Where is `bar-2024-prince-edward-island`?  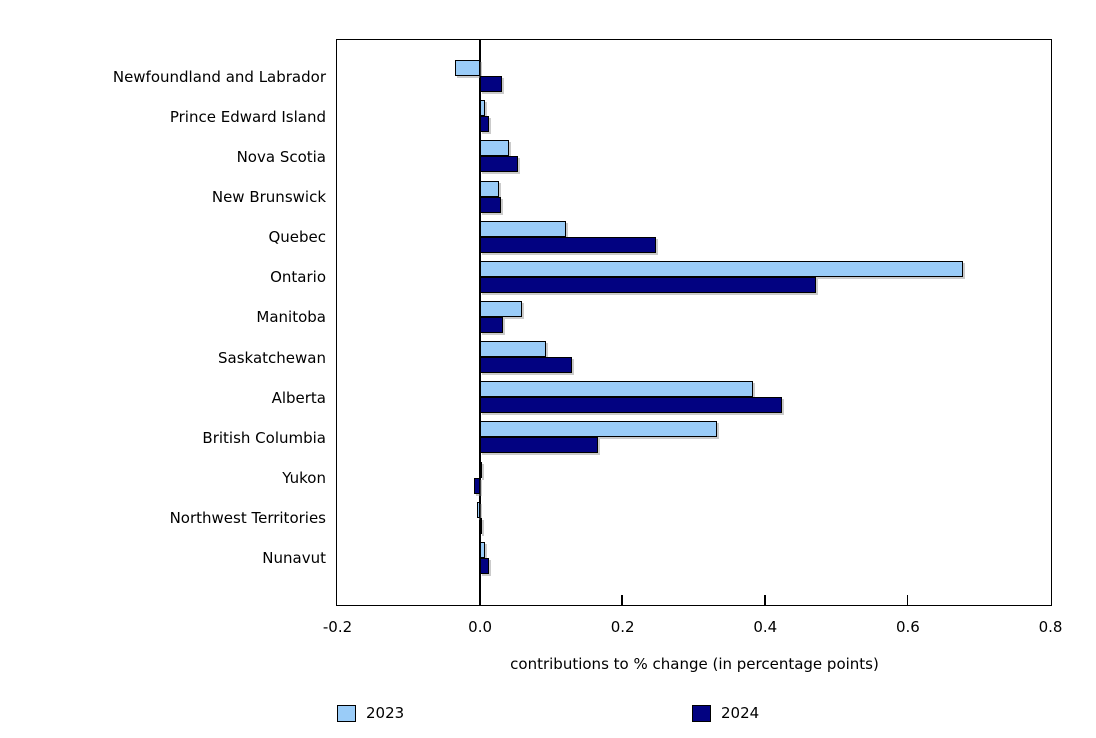 bar-2024-prince-edward-island is located at coordinates (484, 124).